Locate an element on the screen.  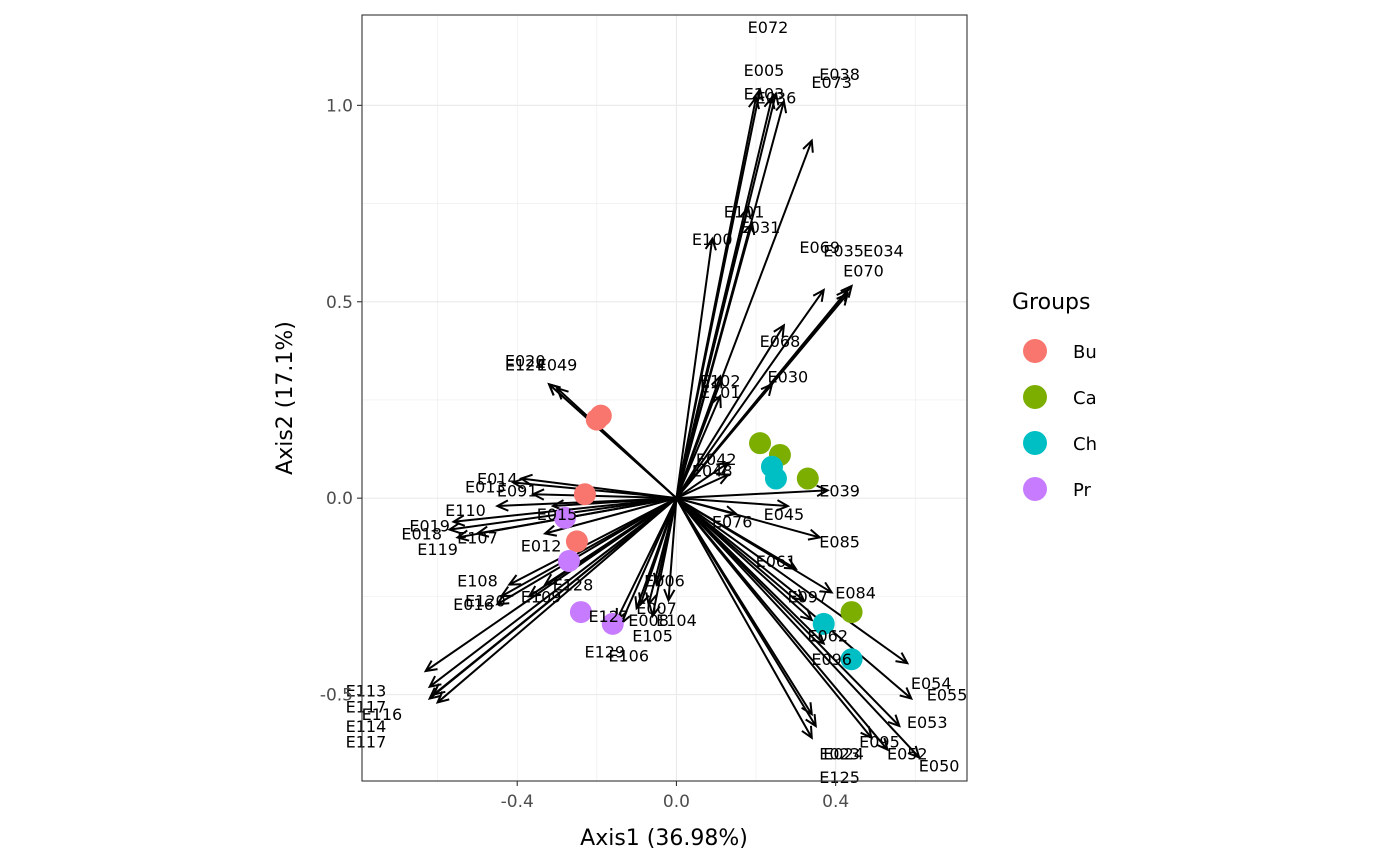
vector-label: E020 is located at coordinates (525, 361).